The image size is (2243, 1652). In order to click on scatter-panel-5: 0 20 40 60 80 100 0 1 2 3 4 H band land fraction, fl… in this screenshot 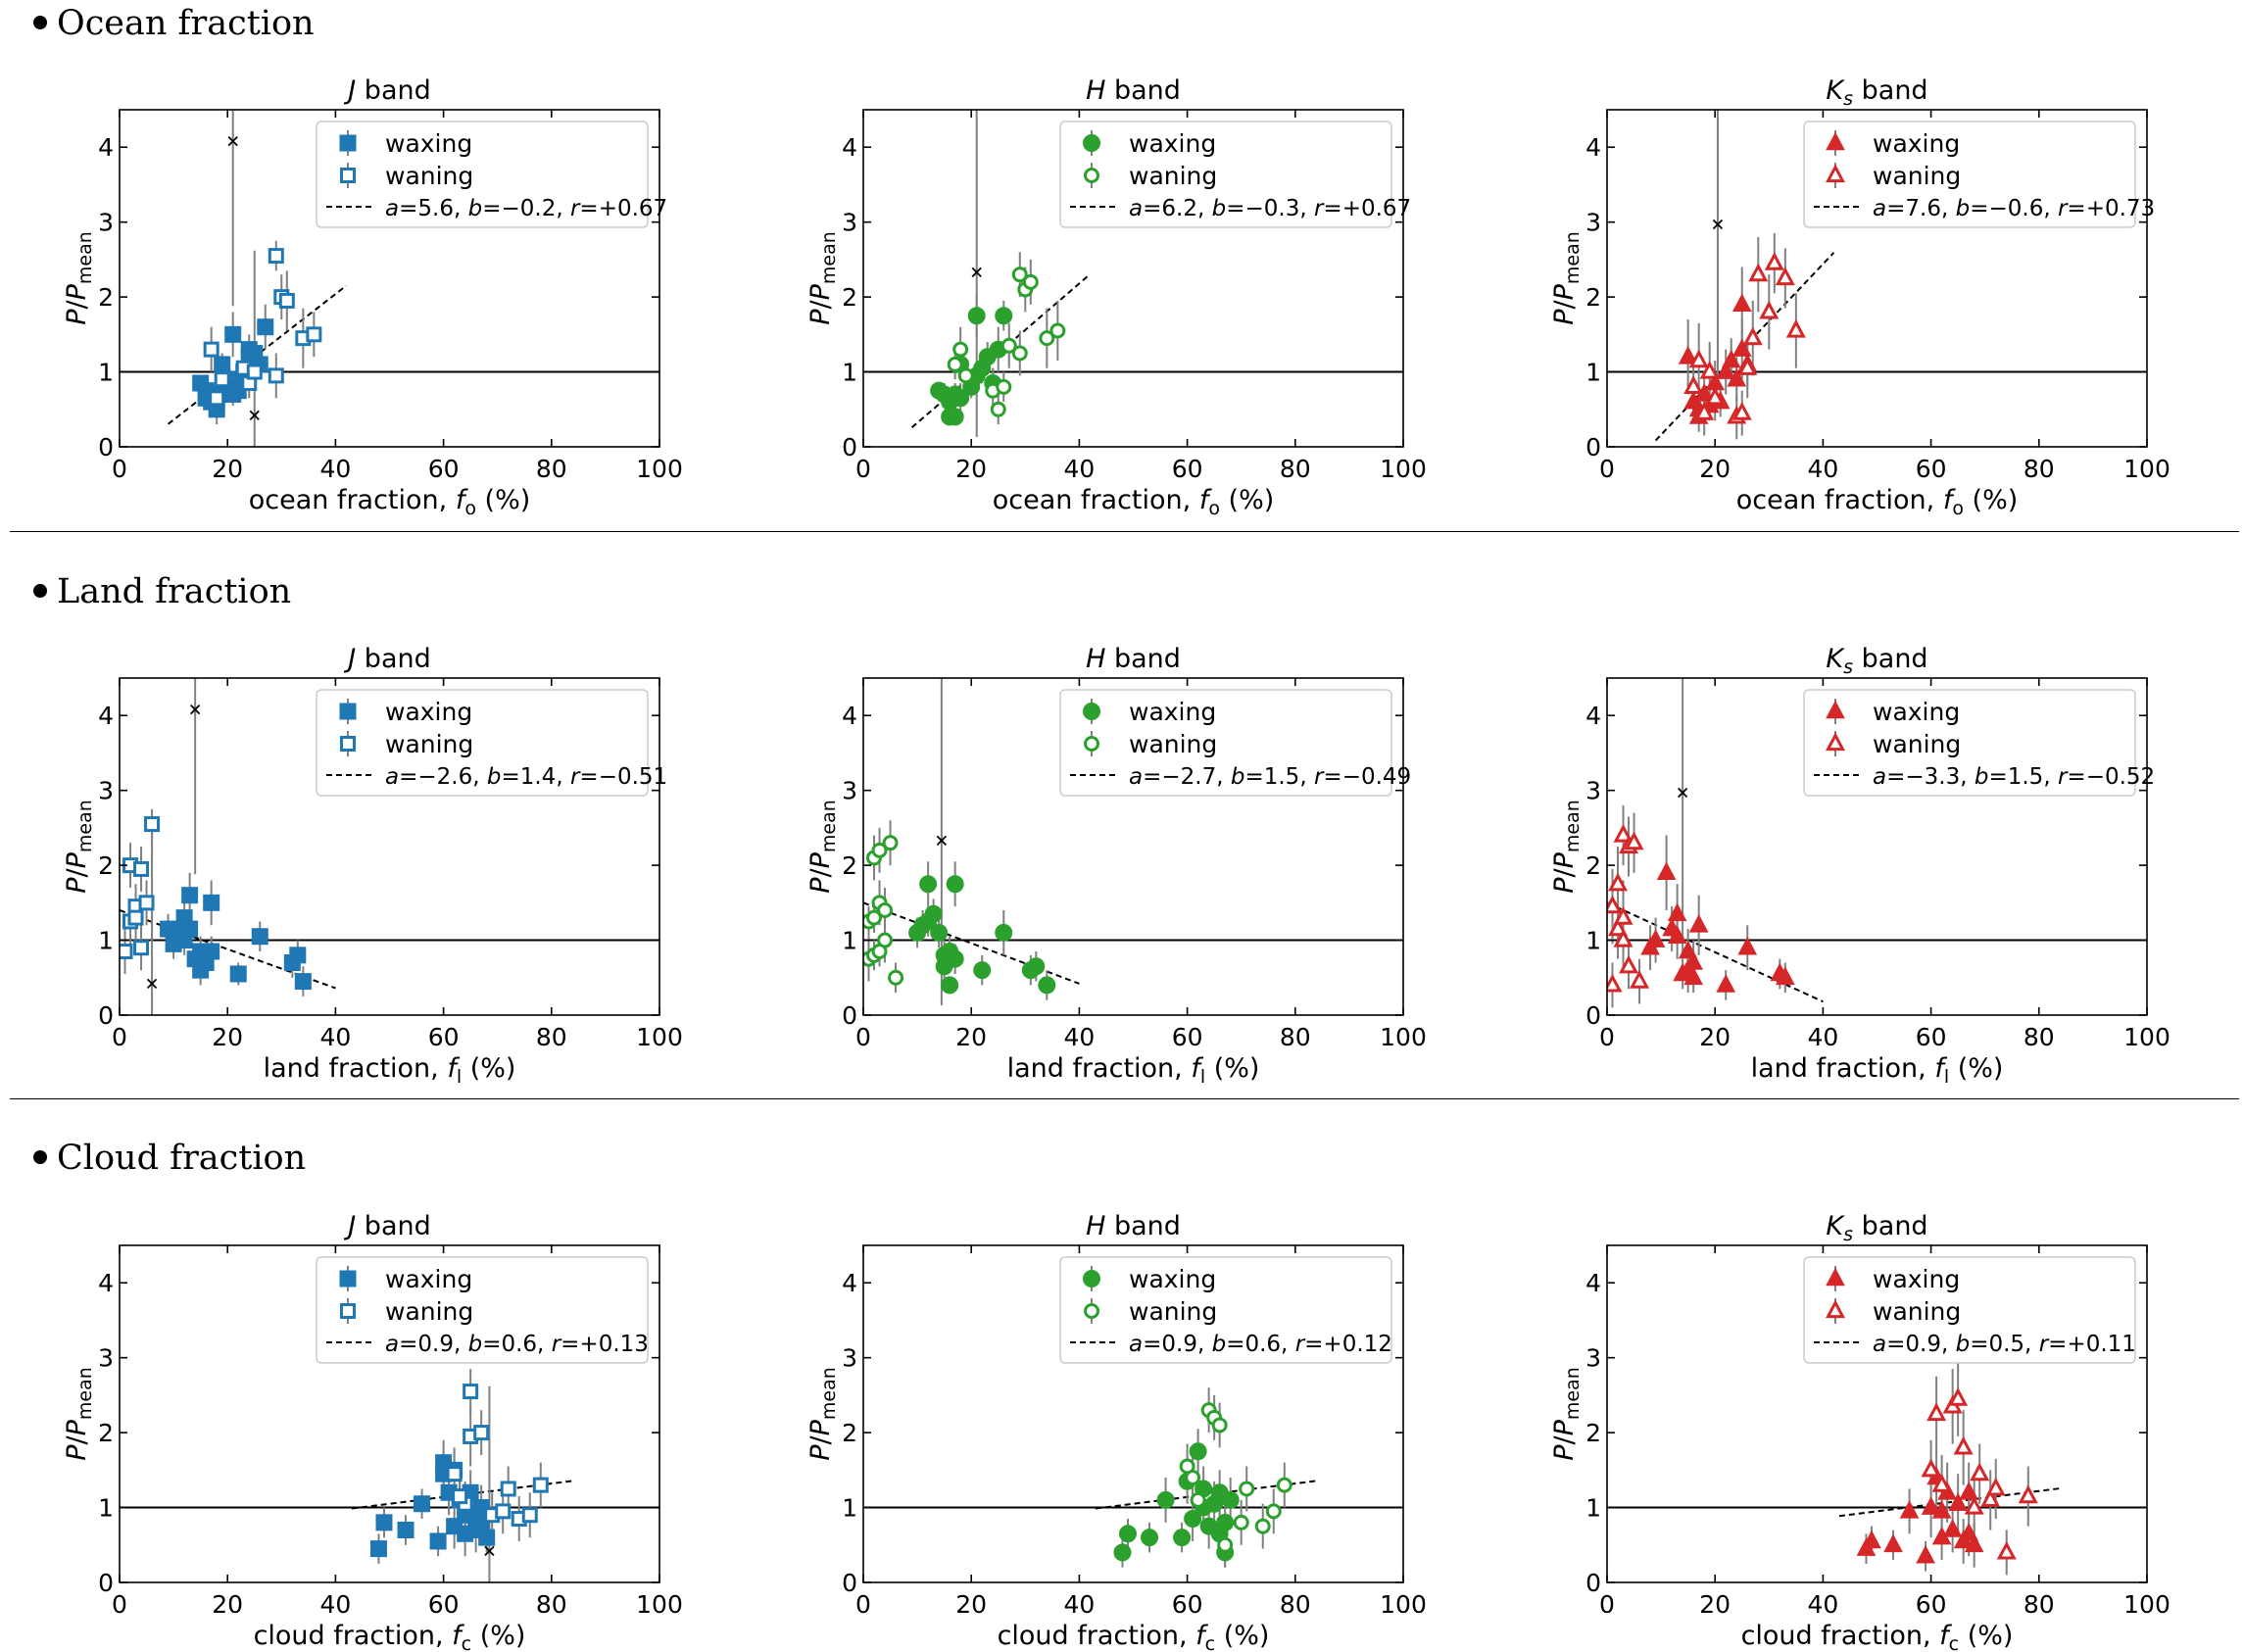, I will do `click(1116, 866)`.